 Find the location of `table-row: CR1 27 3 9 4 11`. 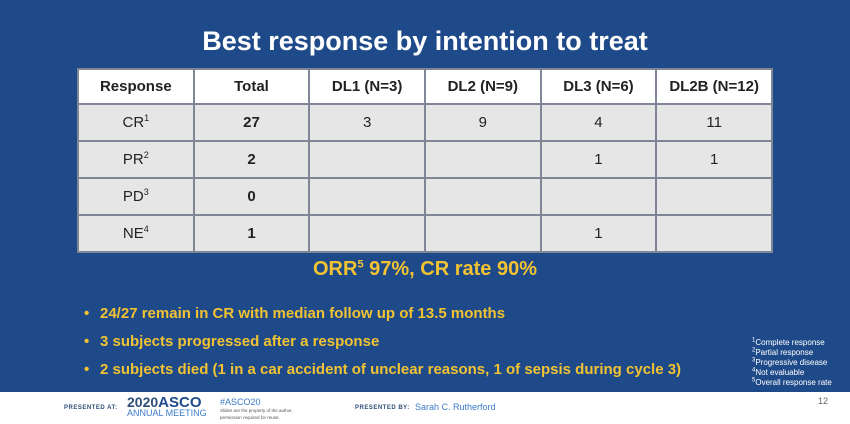

table-row: CR1 27 3 9 4 11 is located at coordinates (425, 122).